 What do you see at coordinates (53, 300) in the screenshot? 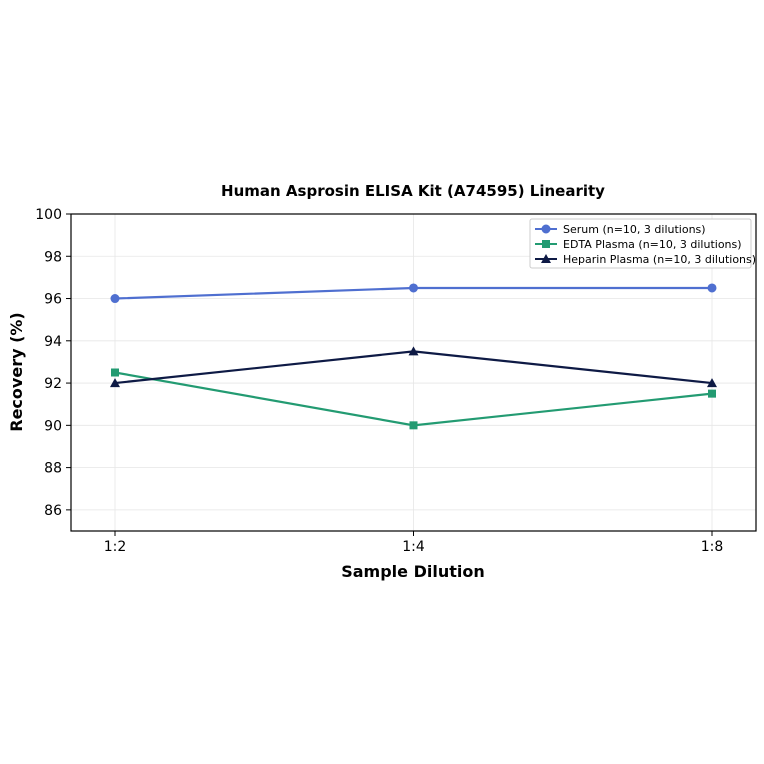
I see `y-tick-label: 96` at bounding box center [53, 300].